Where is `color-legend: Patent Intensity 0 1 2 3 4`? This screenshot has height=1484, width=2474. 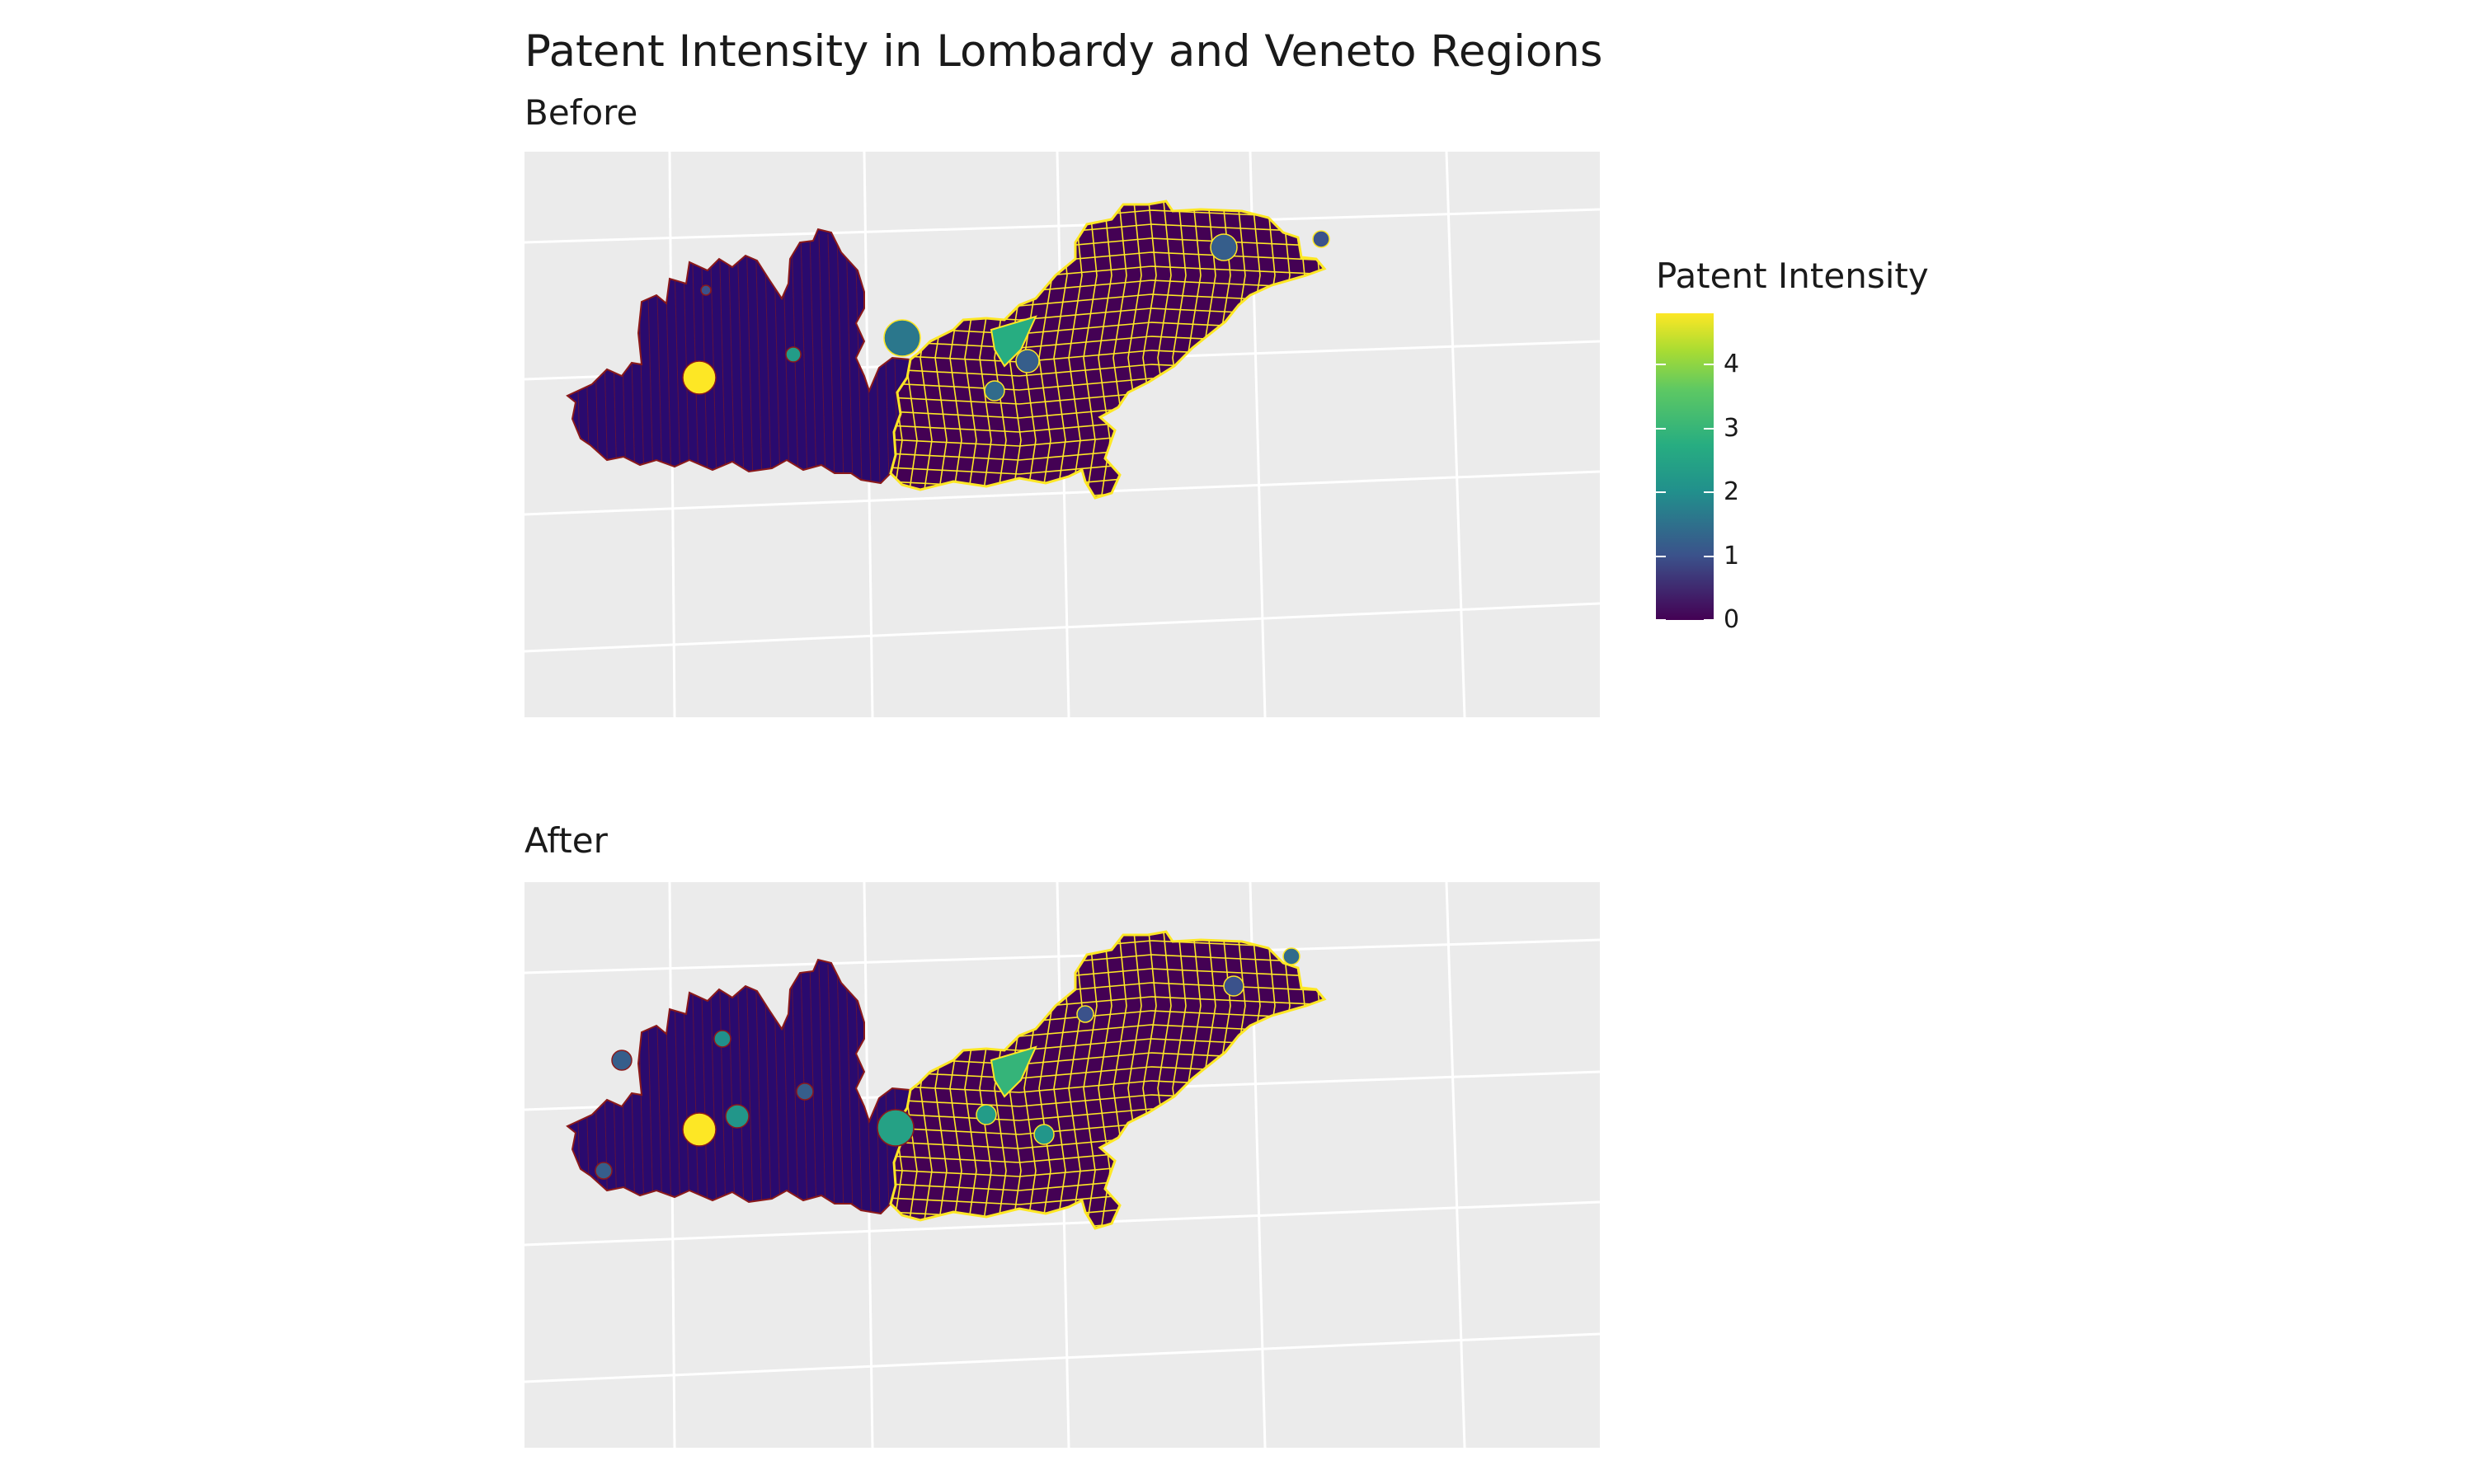
color-legend: Patent Intensity 0 1 2 3 4 is located at coordinates (1821, 445).